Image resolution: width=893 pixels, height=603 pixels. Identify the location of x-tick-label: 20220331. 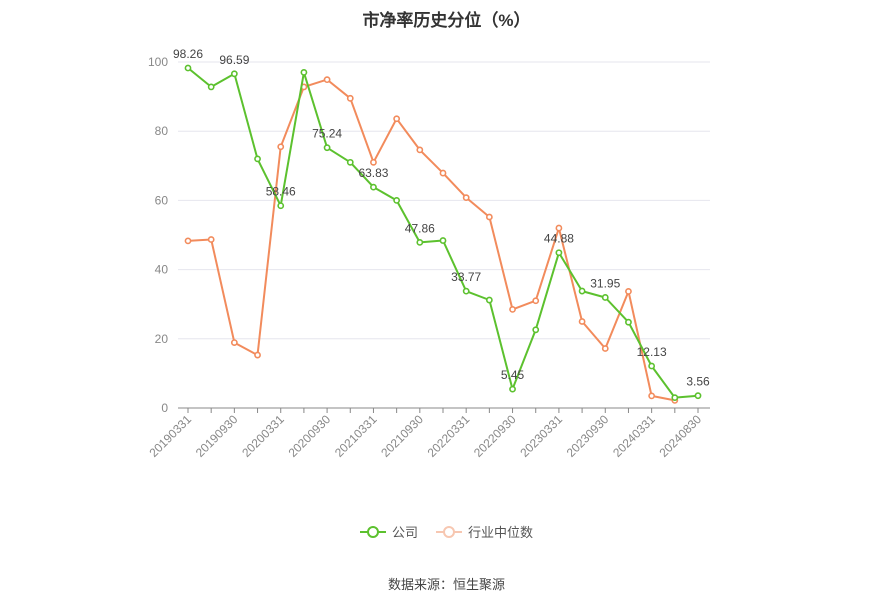
(449, 436).